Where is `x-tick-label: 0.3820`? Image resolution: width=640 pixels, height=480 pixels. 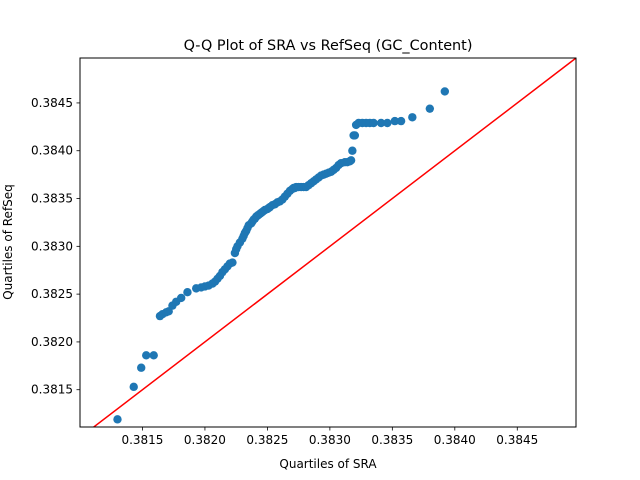
x-tick-label: 0.3820 is located at coordinates (205, 440).